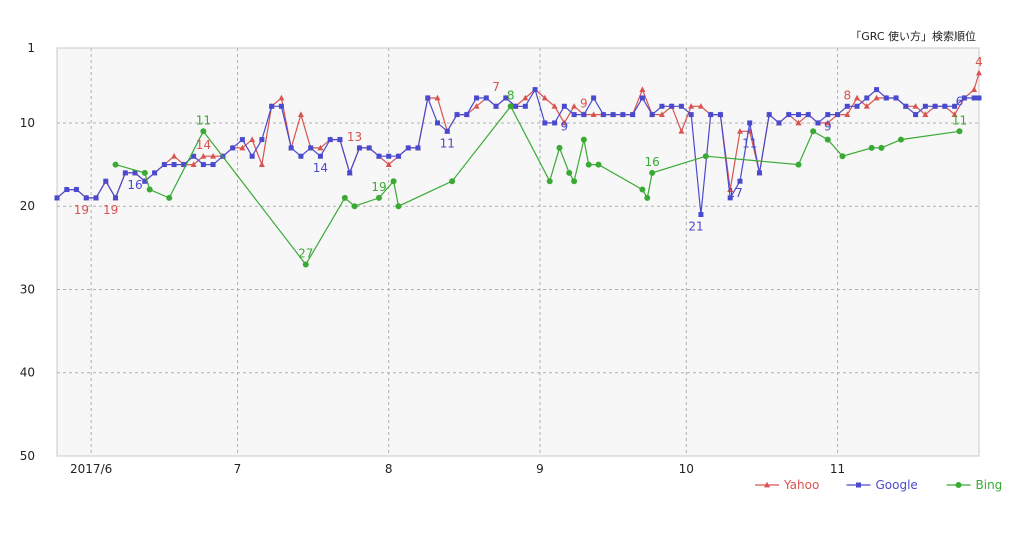 The width and height of the screenshot is (1024, 539). What do you see at coordinates (584, 104) in the screenshot?
I see `yahoo-data-label: 9` at bounding box center [584, 104].